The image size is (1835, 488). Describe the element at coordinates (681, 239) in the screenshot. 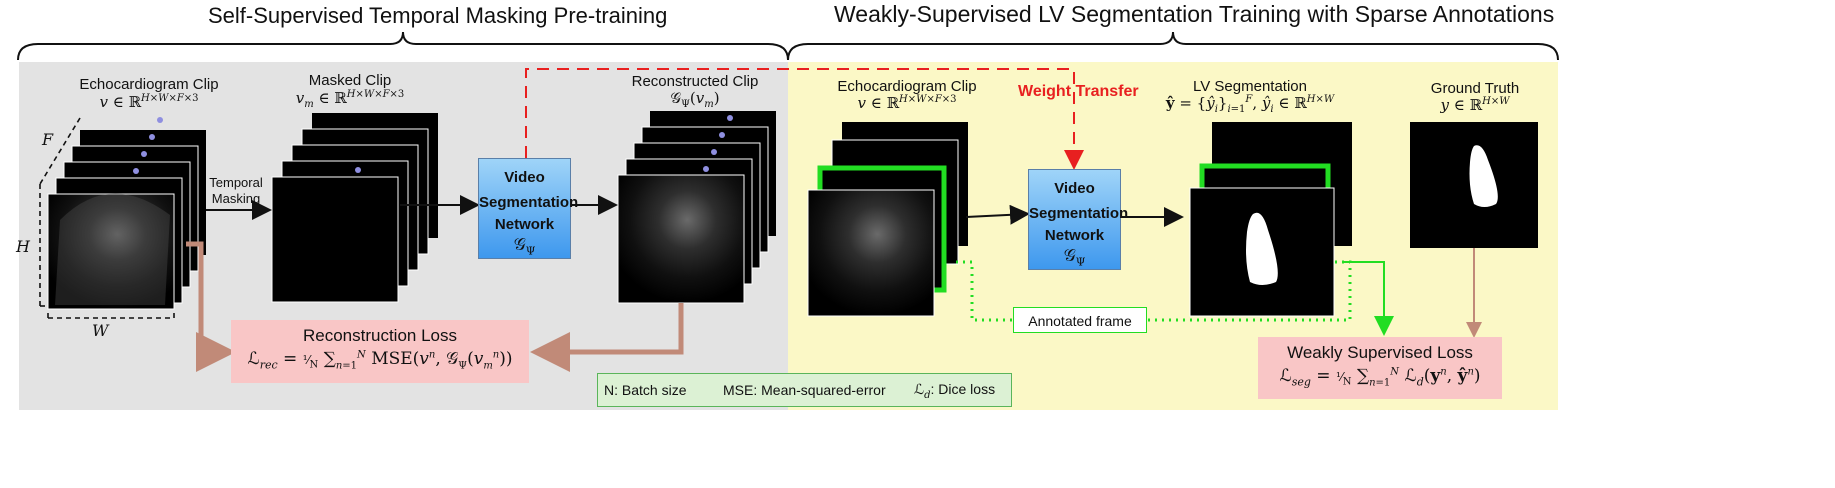

I see `recon-frame-front` at that location.